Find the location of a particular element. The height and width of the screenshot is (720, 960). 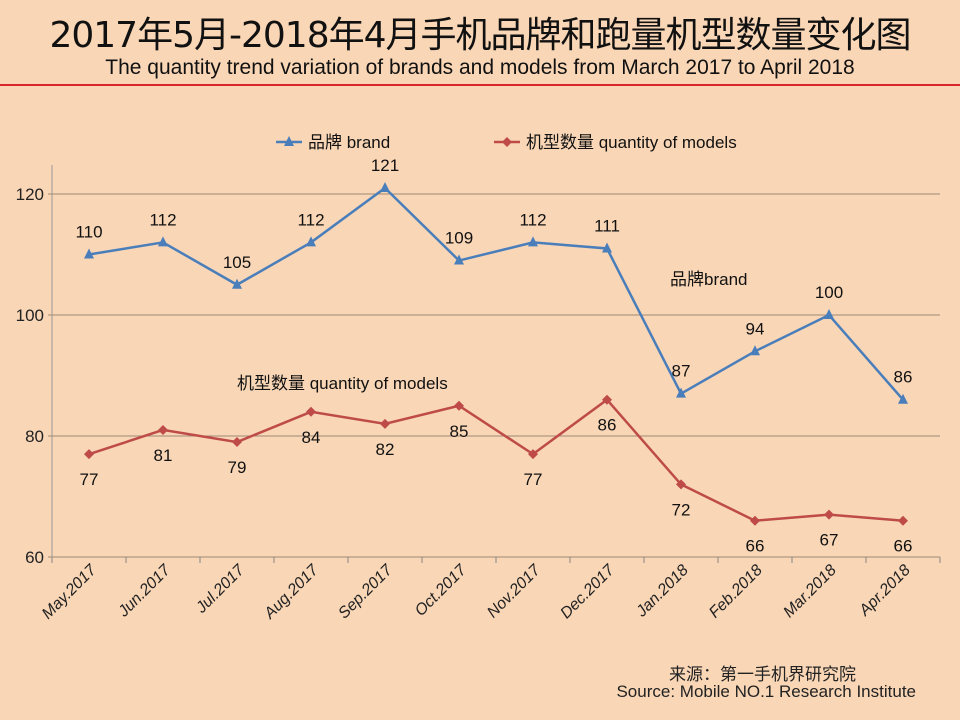

legend-label: 品牌 brand is located at coordinates (349, 142).